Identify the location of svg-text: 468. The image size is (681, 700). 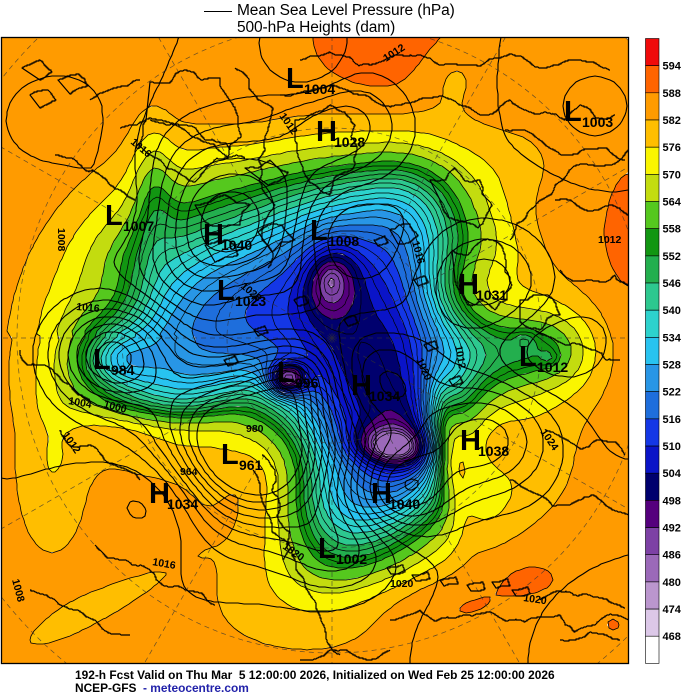
(672, 637).